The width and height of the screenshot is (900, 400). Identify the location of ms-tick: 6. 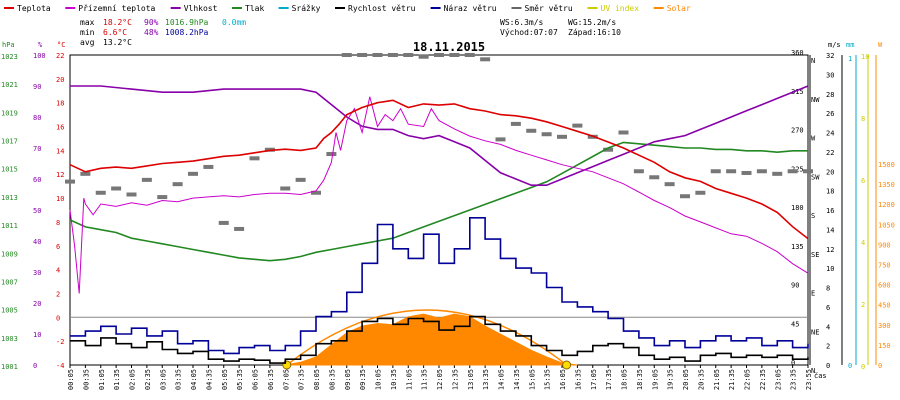
(828, 308).